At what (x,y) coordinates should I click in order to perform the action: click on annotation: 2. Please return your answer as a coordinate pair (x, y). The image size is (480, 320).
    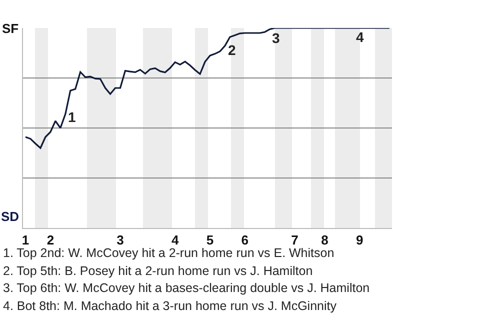
    Looking at the image, I should click on (232, 50).